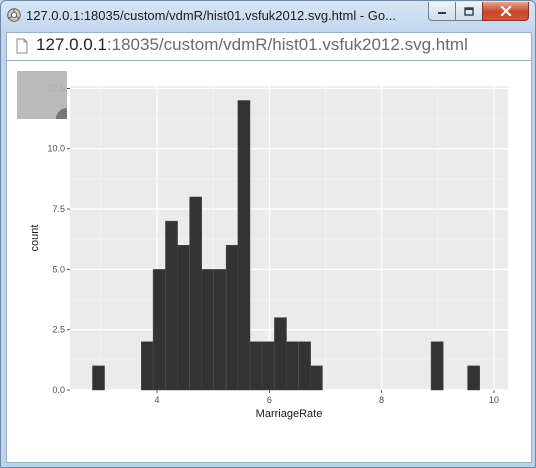  What do you see at coordinates (58, 209) in the screenshot?
I see `y-tick-label: 7.5` at bounding box center [58, 209].